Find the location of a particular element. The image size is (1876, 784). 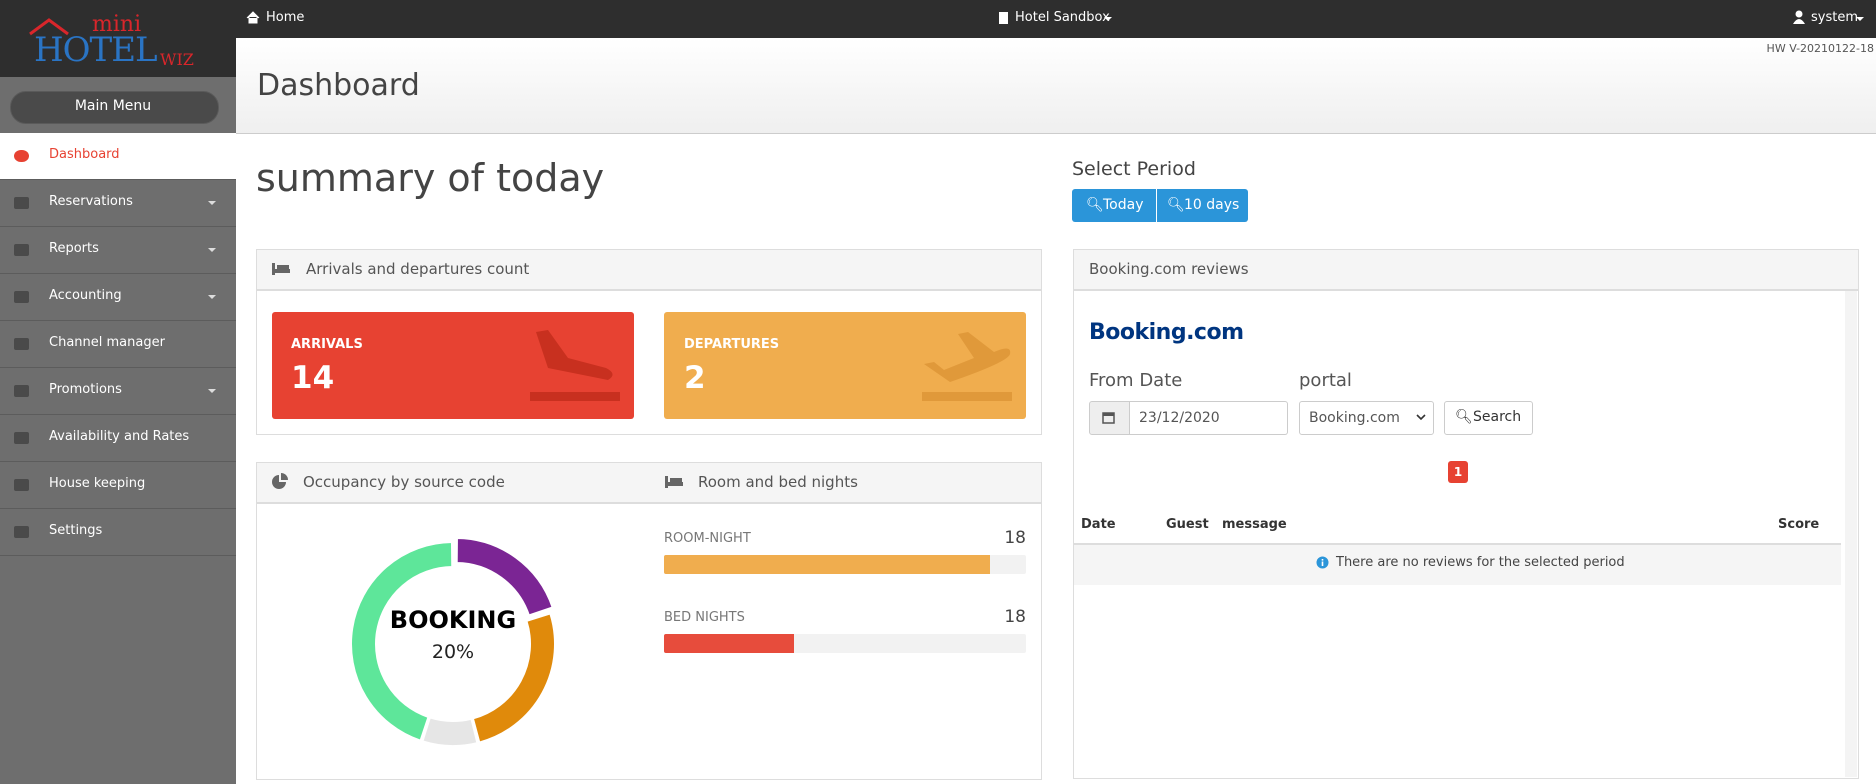

column-header: Score is located at coordinates (1799, 524).